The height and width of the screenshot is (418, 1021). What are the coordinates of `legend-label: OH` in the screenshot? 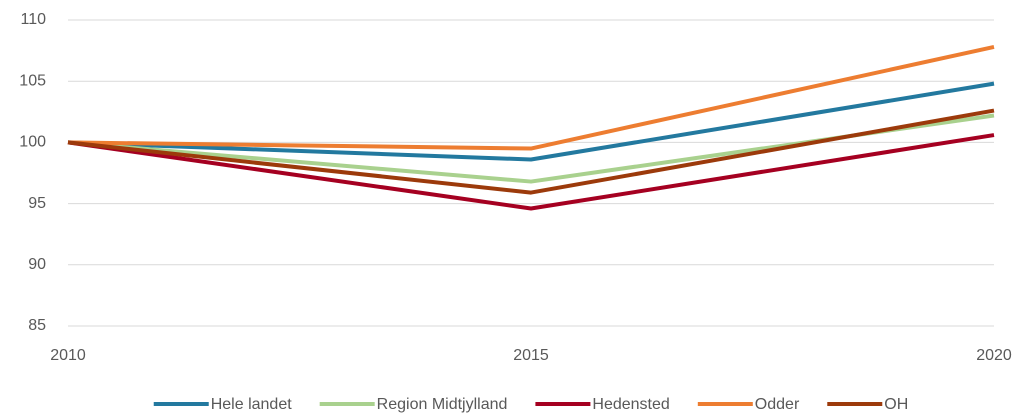 It's located at (896, 404).